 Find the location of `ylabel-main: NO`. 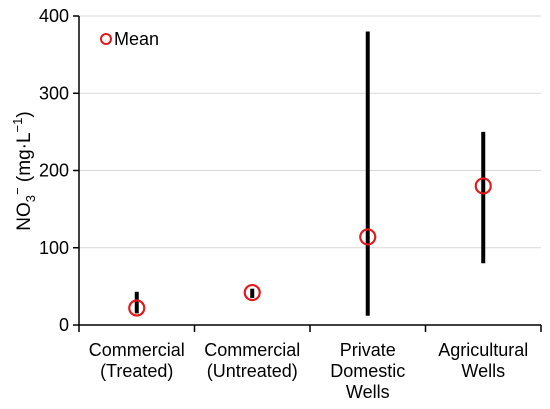

ylabel-main: NO is located at coordinates (24, 216).